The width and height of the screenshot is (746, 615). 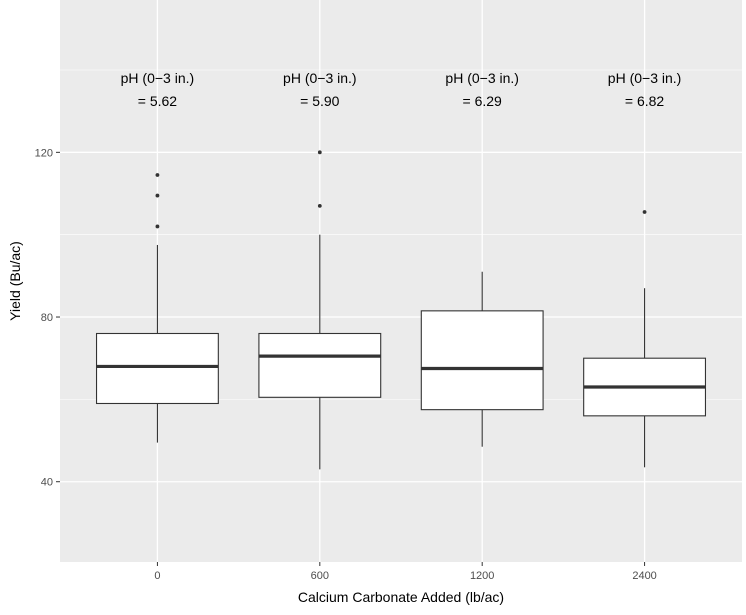 I want to click on ph-annotation-line2: = 6.29, so click(x=483, y=101).